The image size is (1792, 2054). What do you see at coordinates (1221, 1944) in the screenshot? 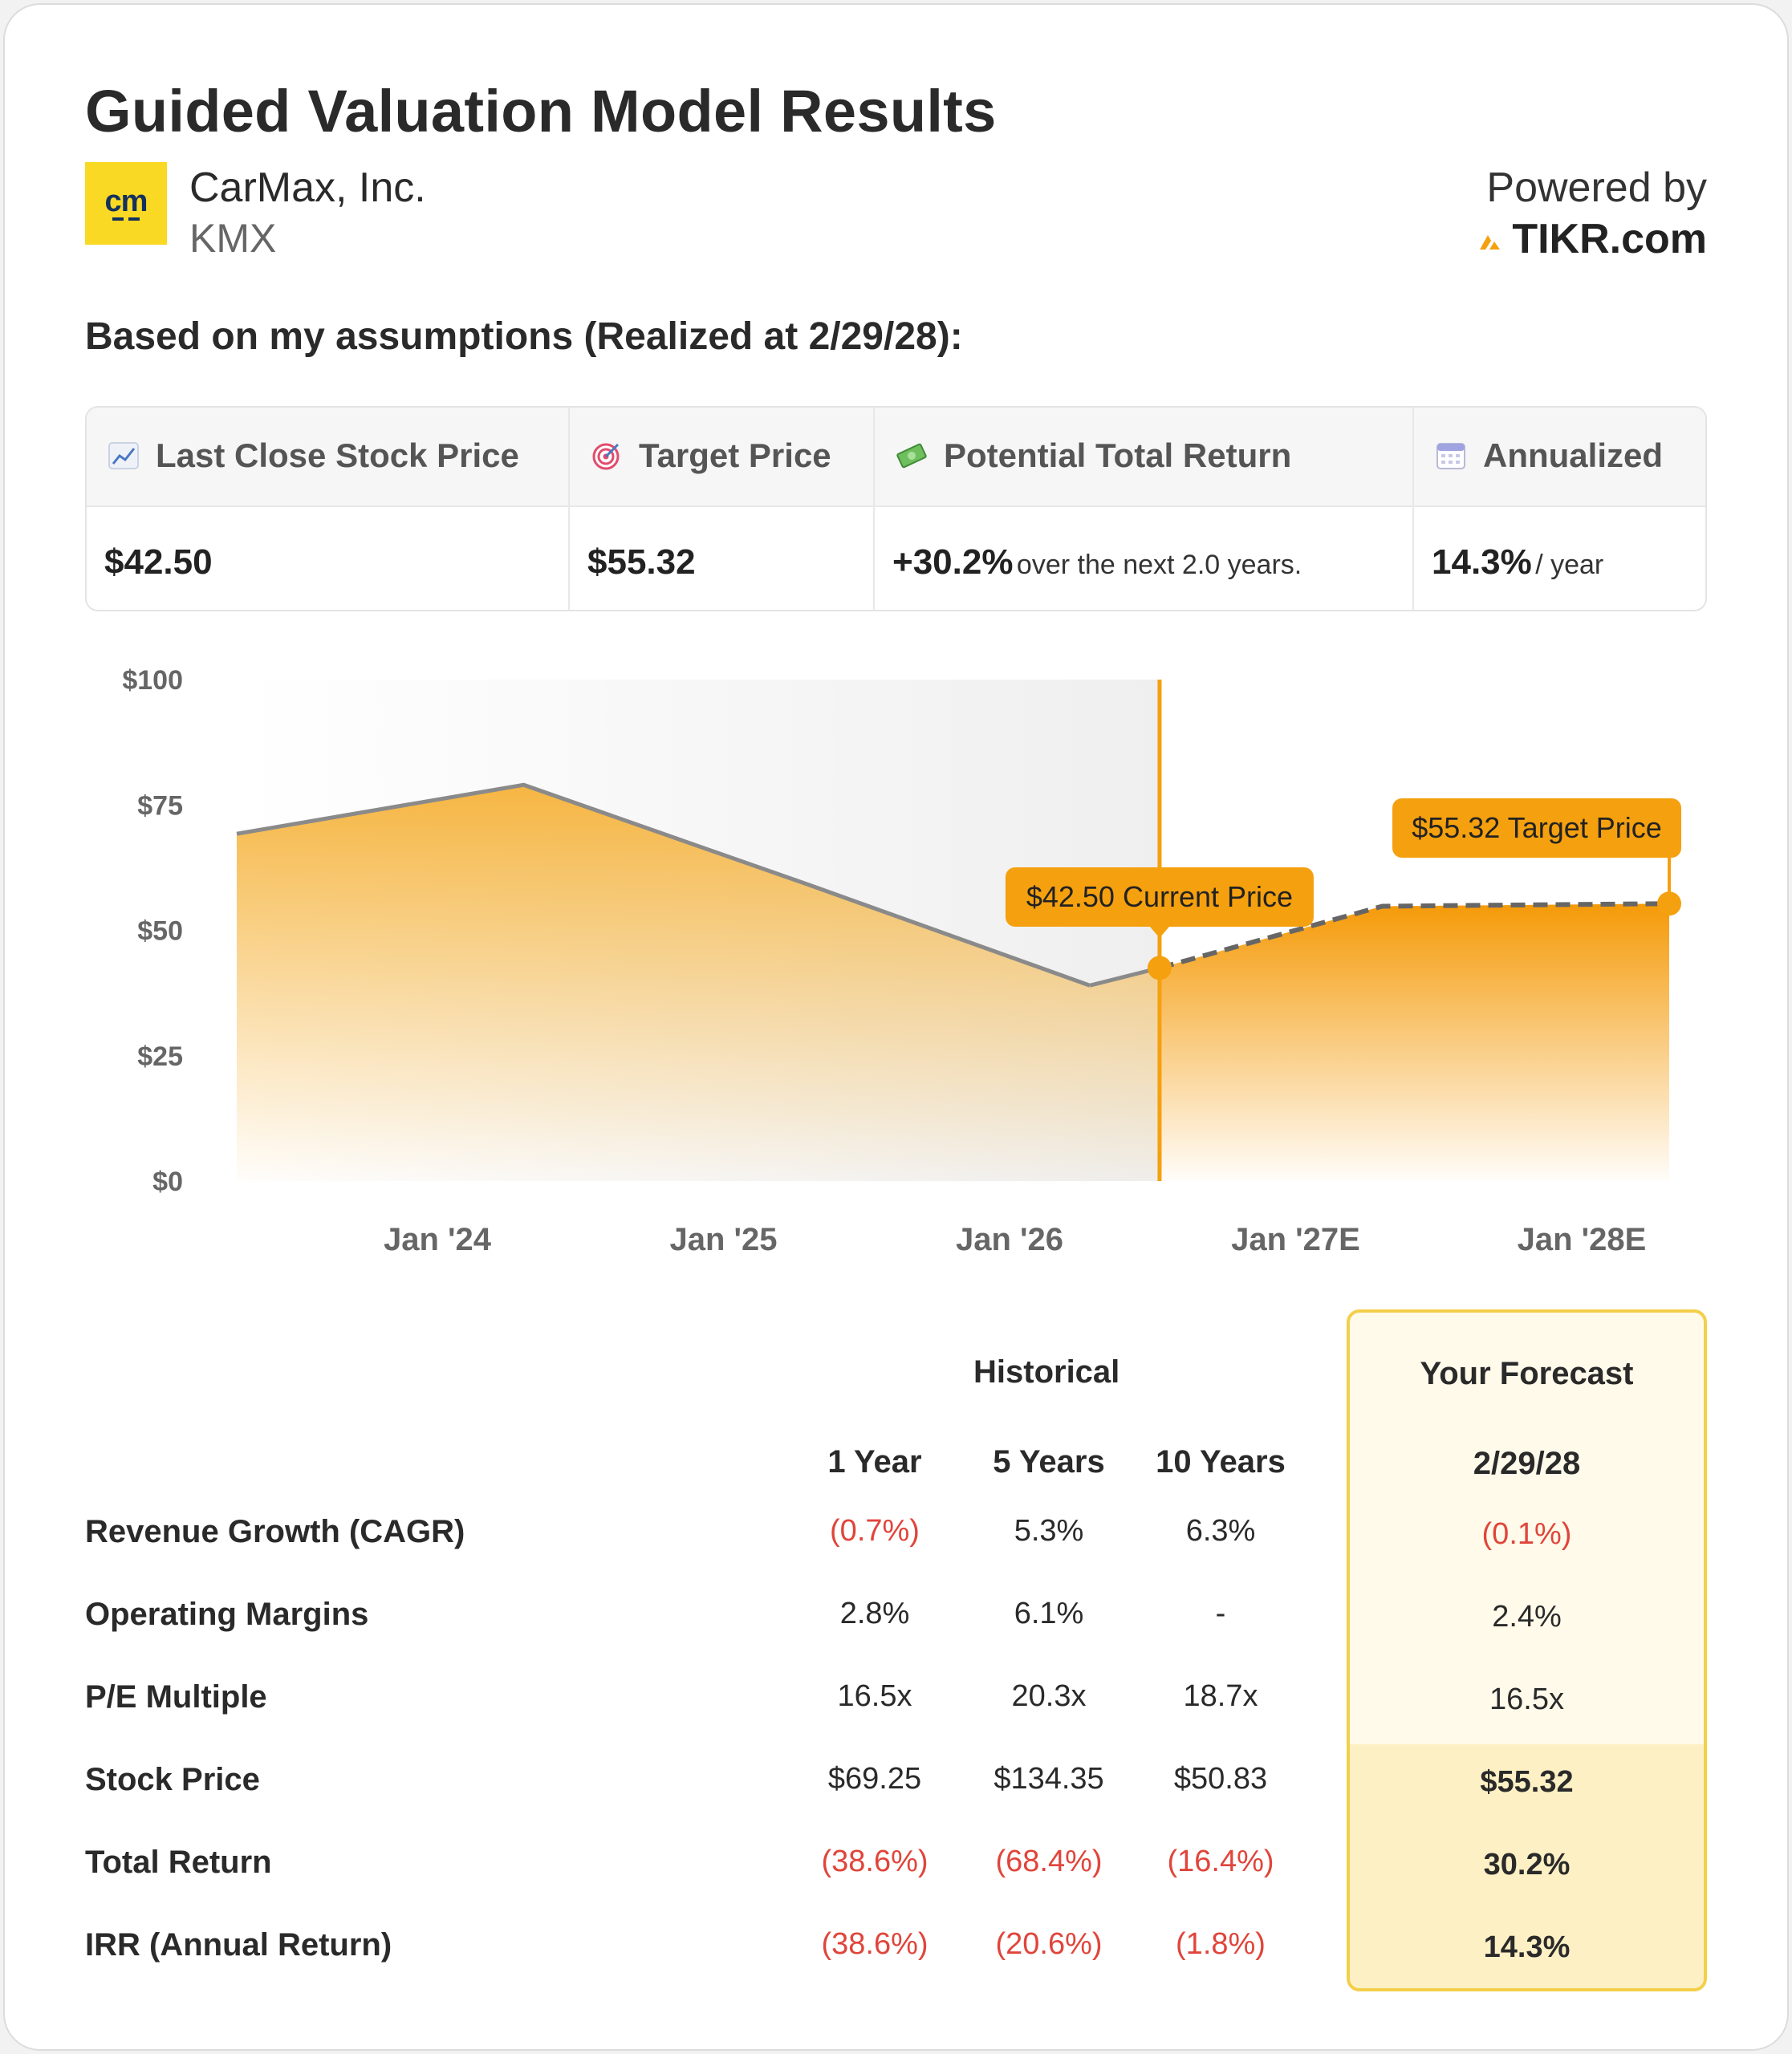
I see `historical-cell: (1.8%)` at bounding box center [1221, 1944].